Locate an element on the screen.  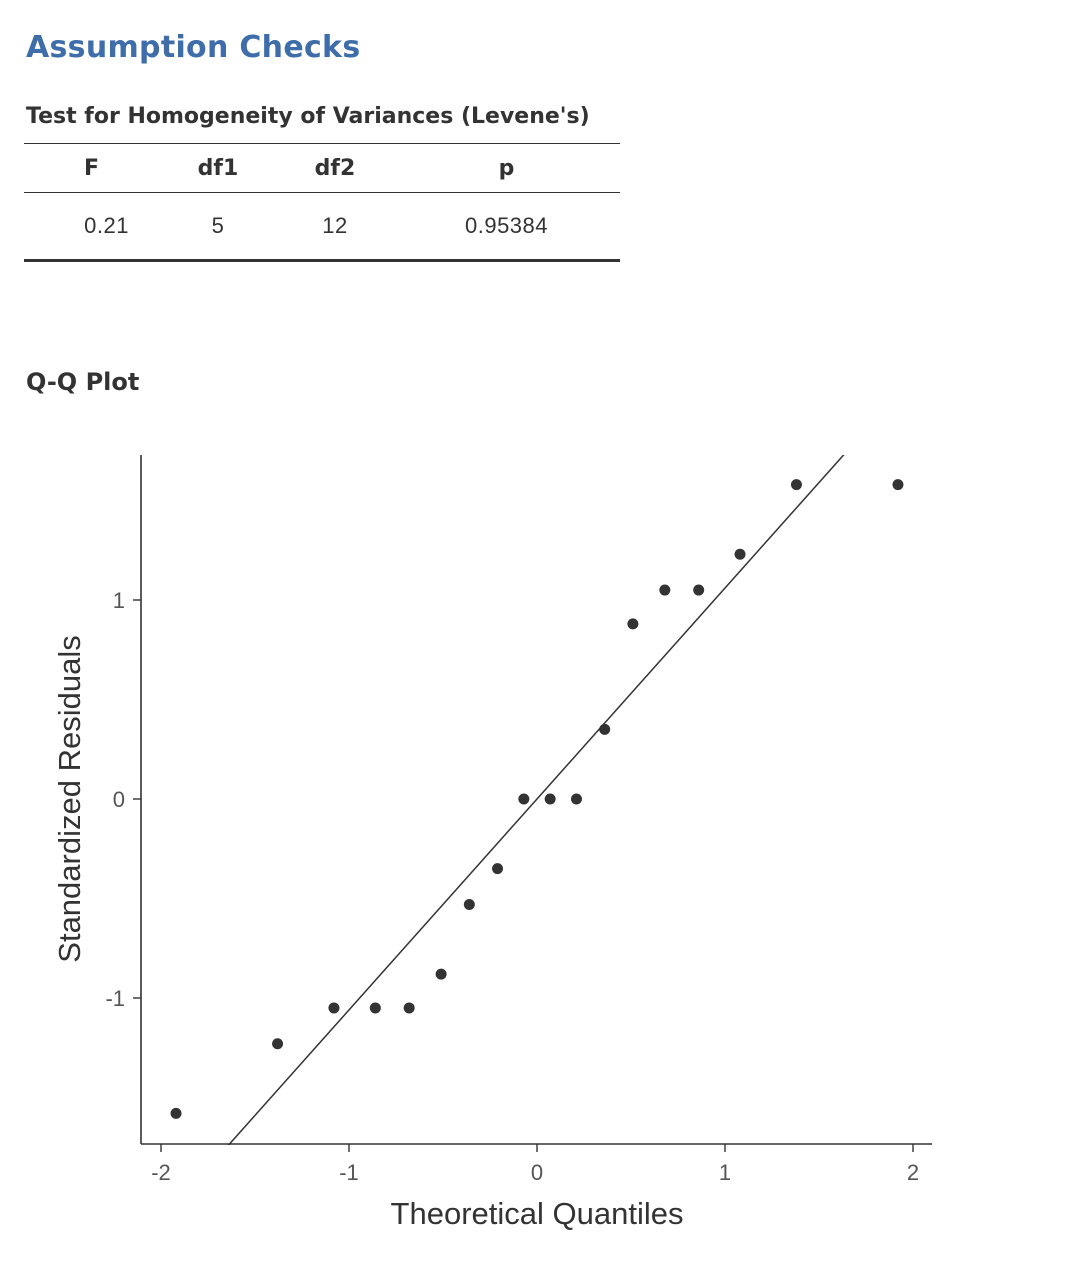
column-header-p: p is located at coordinates (506, 168).